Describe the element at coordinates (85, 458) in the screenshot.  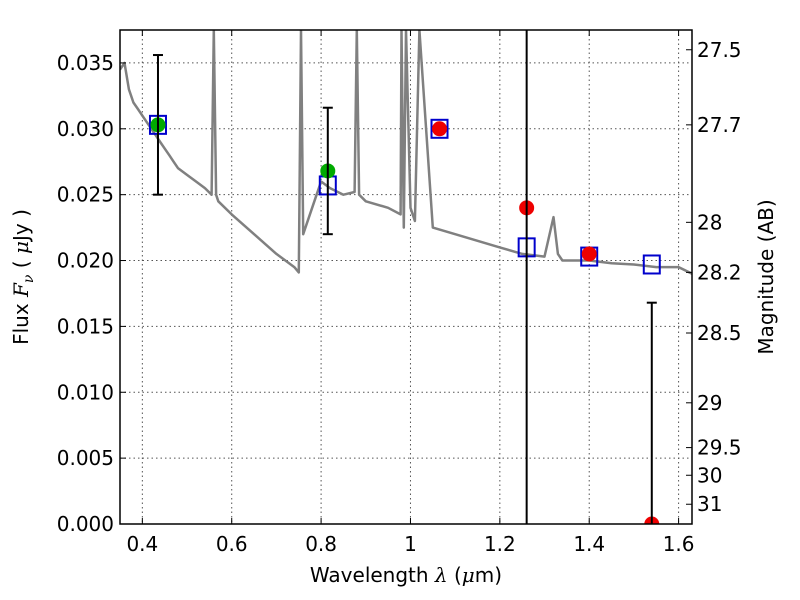
I see `y-tick-label: 0.005` at that location.